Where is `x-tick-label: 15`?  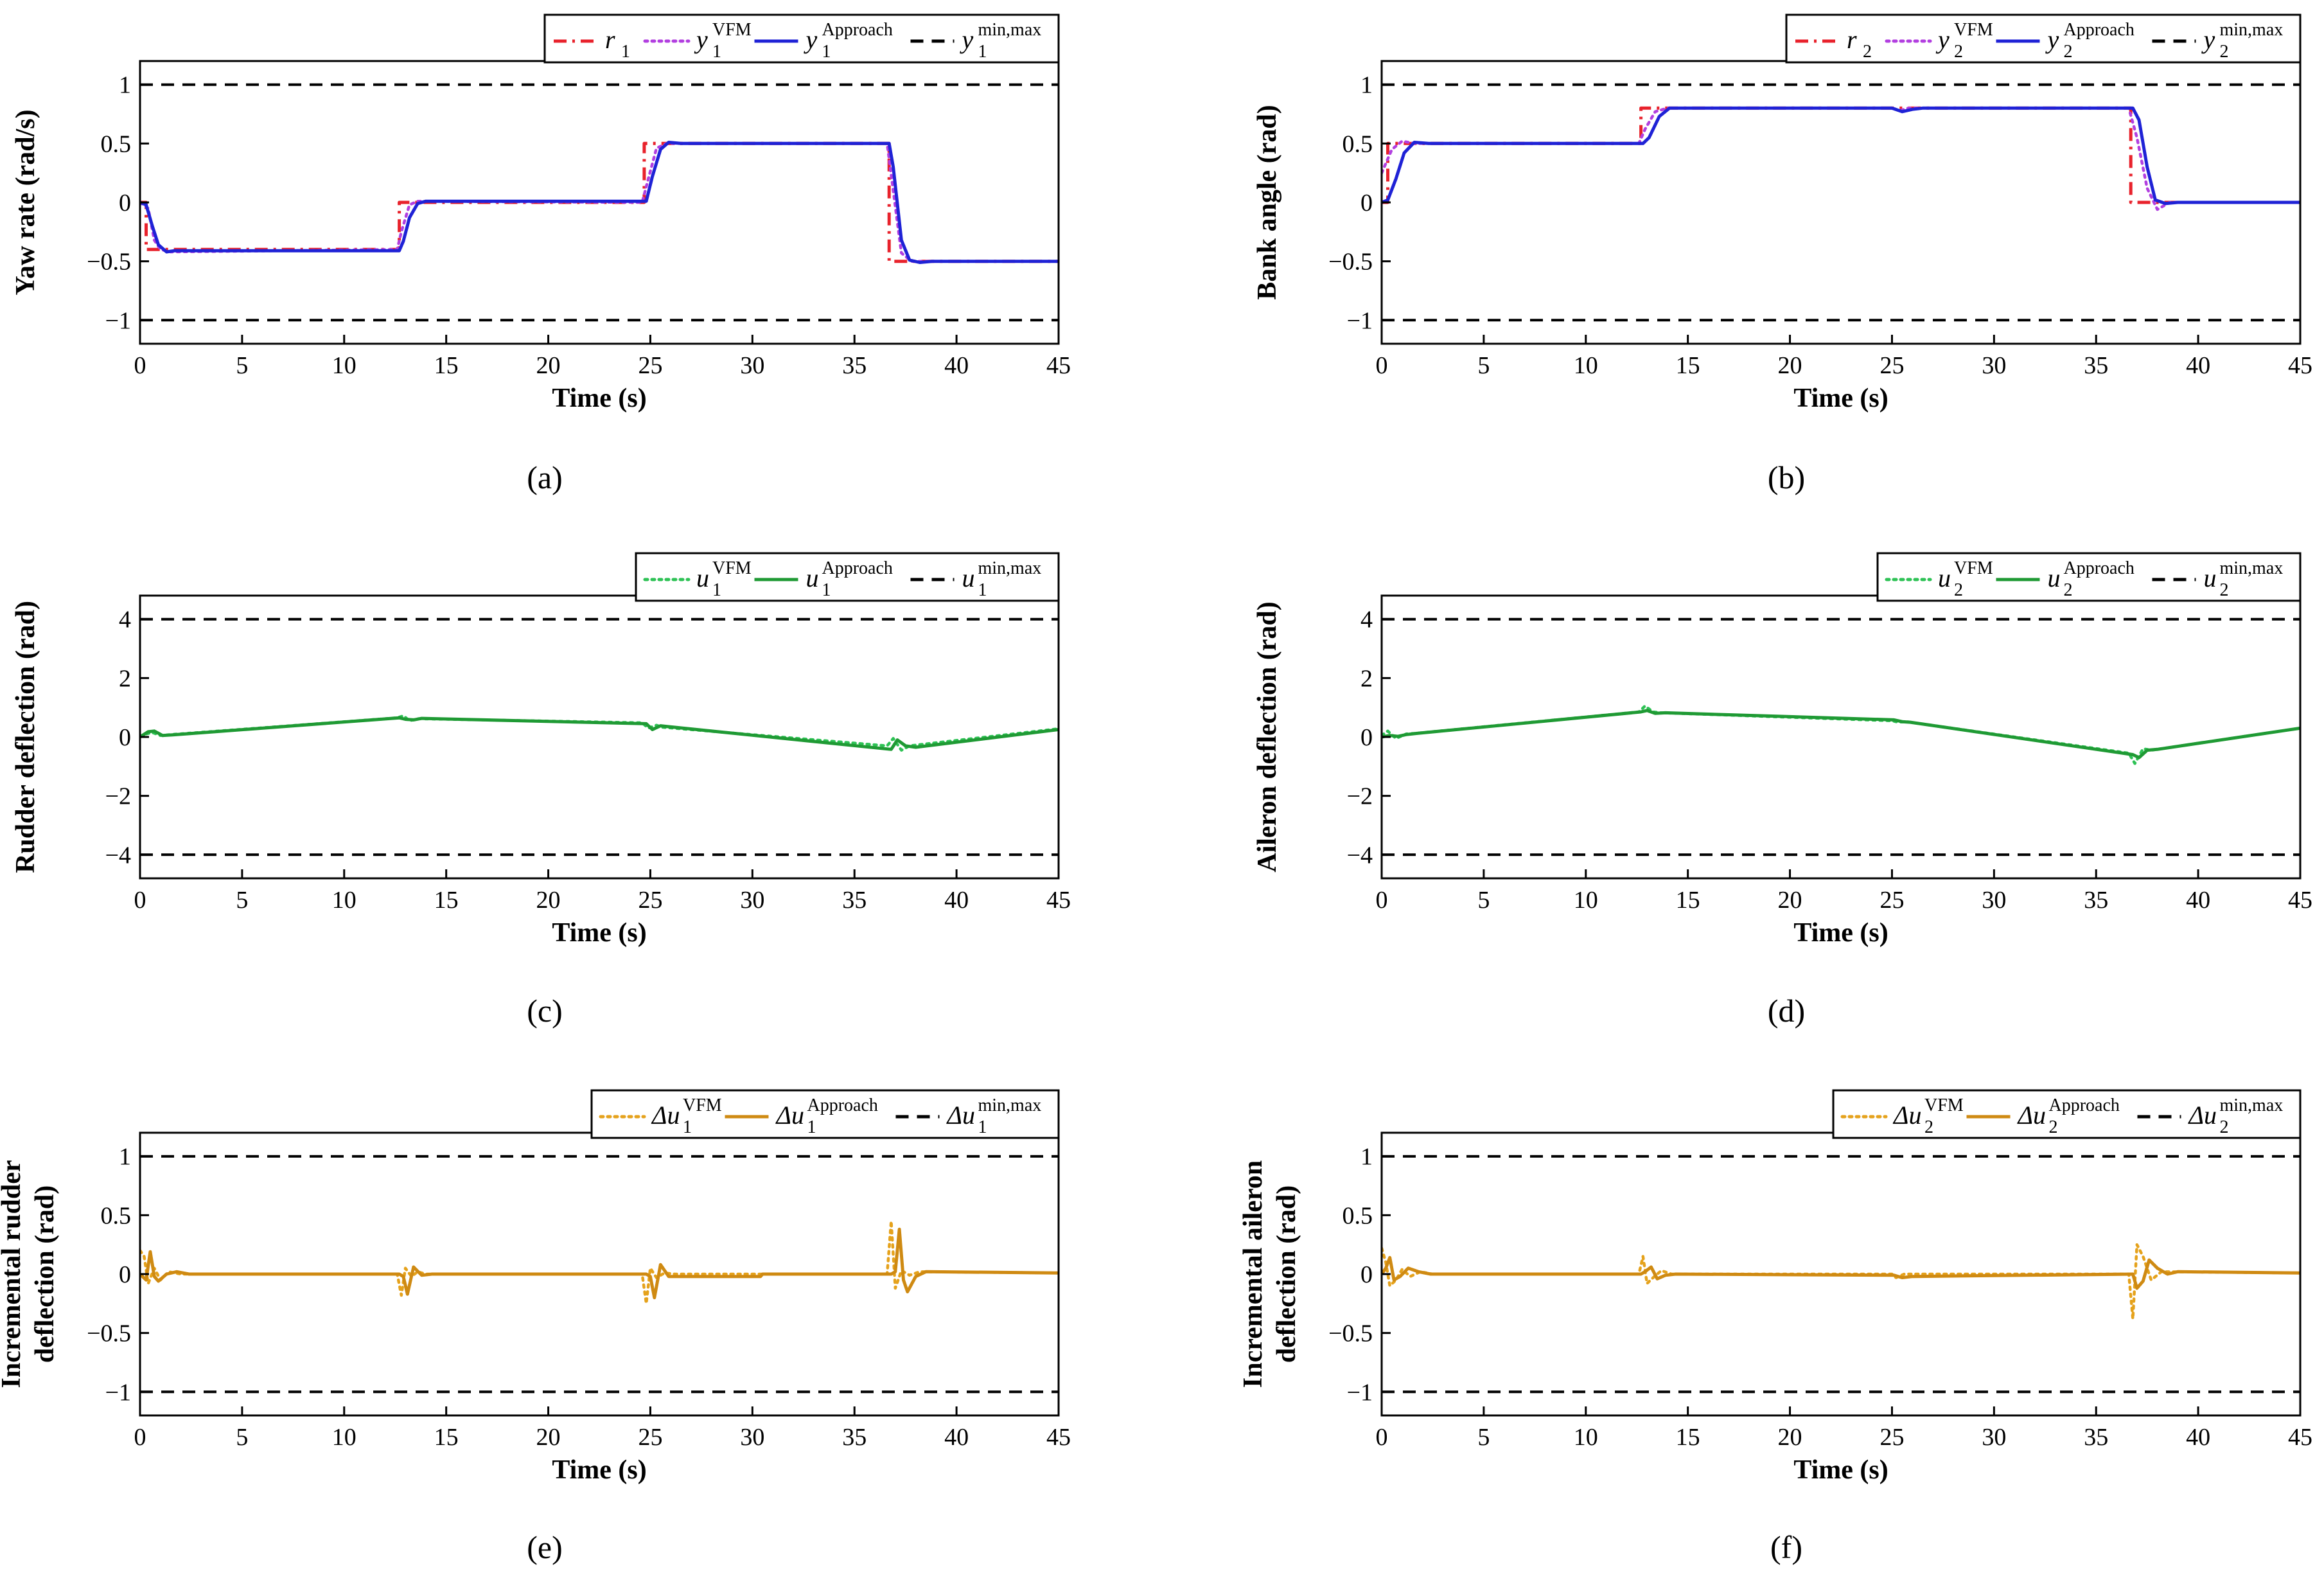
x-tick-label: 15 is located at coordinates (1688, 1437).